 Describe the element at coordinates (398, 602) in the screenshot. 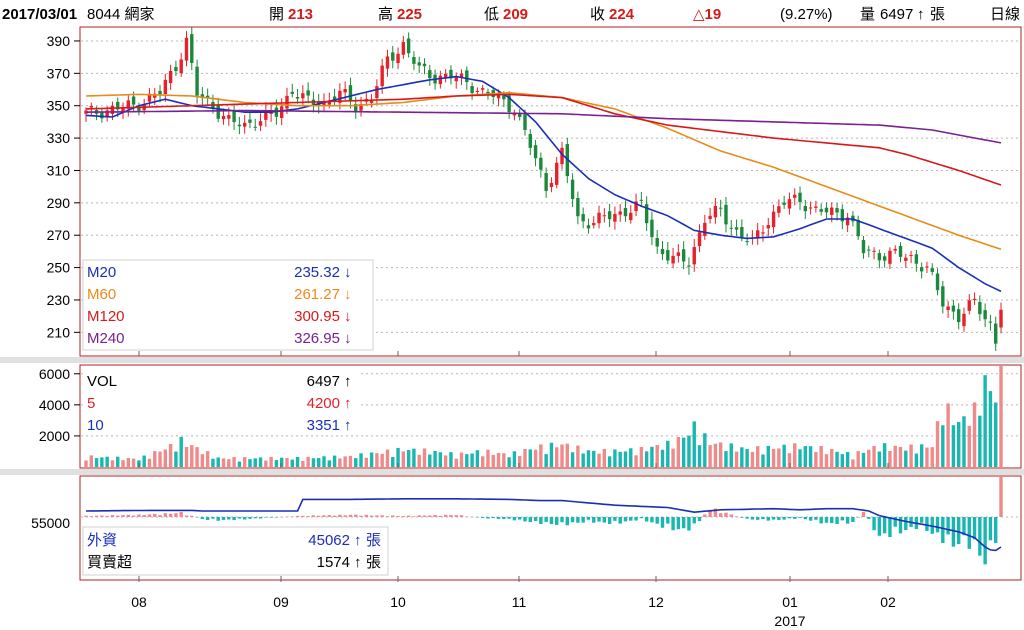

I see `x-month-label: 10` at that location.